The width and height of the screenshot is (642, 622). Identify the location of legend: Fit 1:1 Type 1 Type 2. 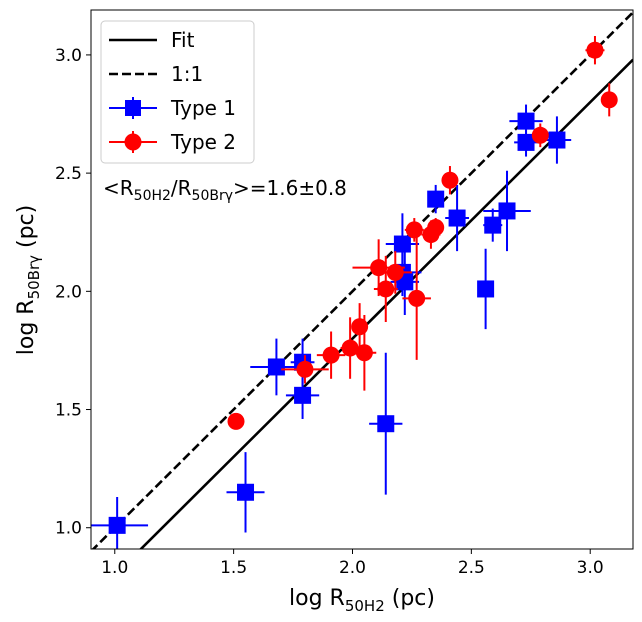
(177, 92).